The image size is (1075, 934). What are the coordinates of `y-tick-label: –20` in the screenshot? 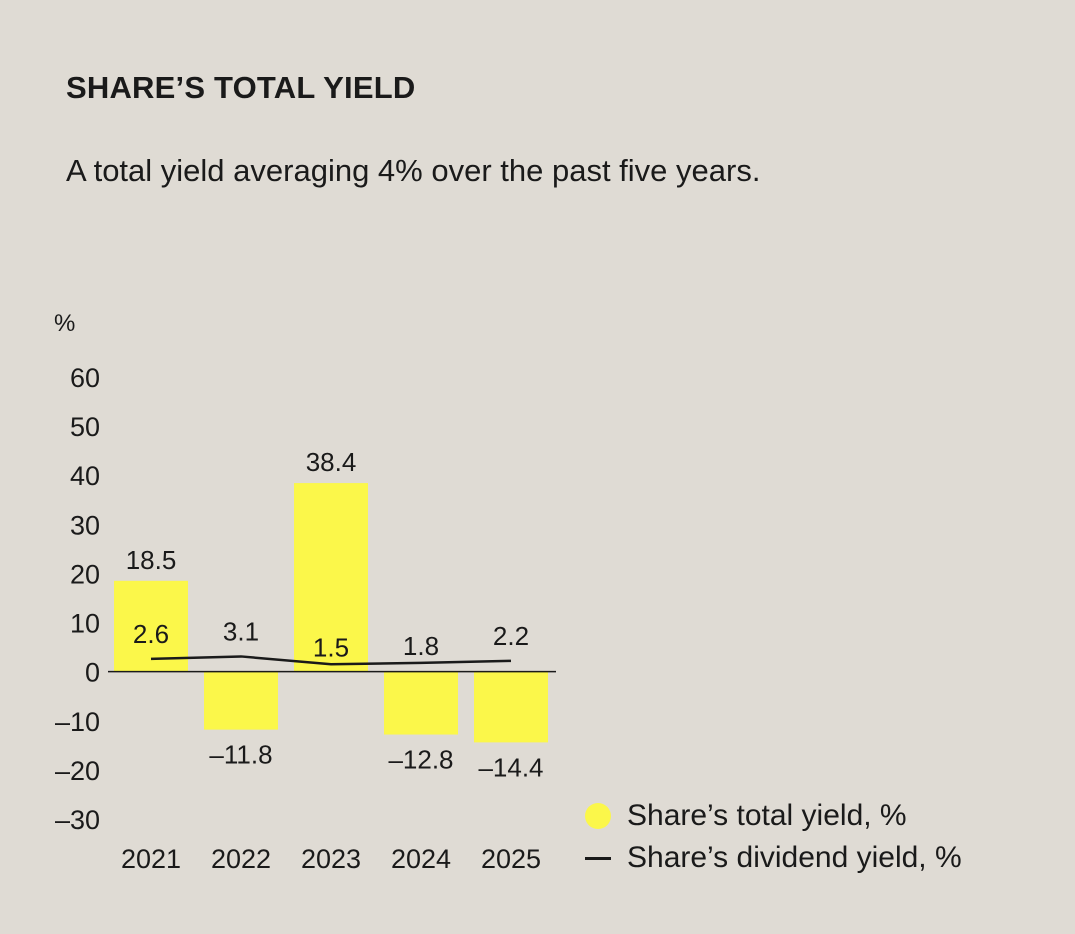 It's located at (77, 771).